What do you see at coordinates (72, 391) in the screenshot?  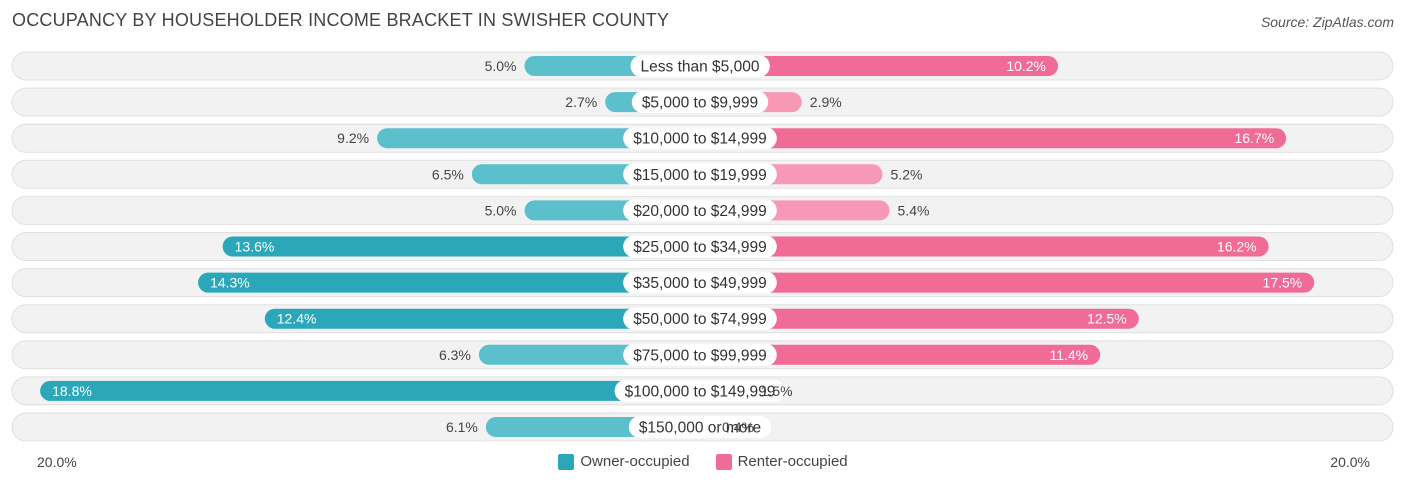 I see `owner-value-label: 18.8%` at bounding box center [72, 391].